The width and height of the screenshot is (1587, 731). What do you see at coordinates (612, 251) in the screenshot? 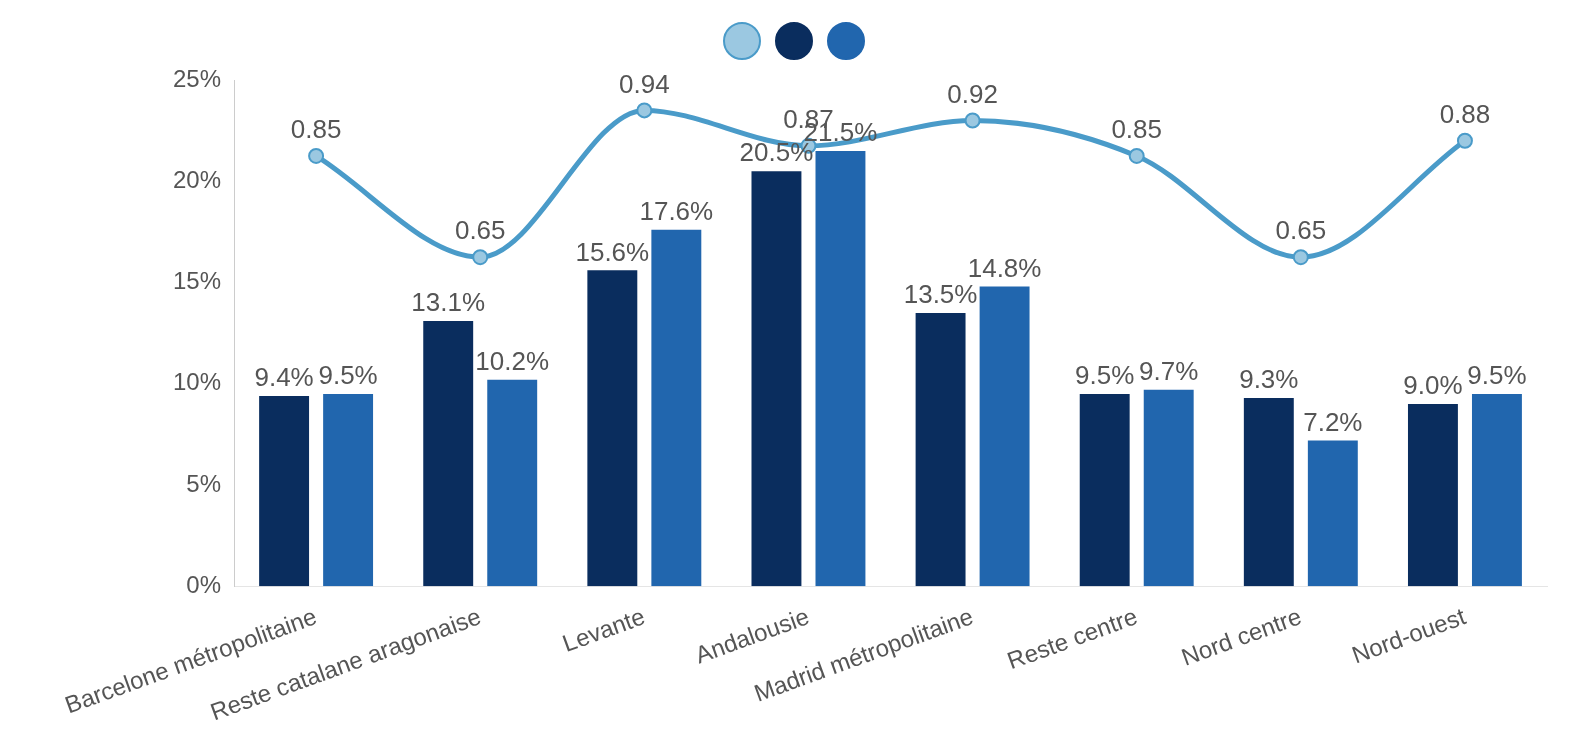
I see `data-label: 15.6%` at bounding box center [612, 251].